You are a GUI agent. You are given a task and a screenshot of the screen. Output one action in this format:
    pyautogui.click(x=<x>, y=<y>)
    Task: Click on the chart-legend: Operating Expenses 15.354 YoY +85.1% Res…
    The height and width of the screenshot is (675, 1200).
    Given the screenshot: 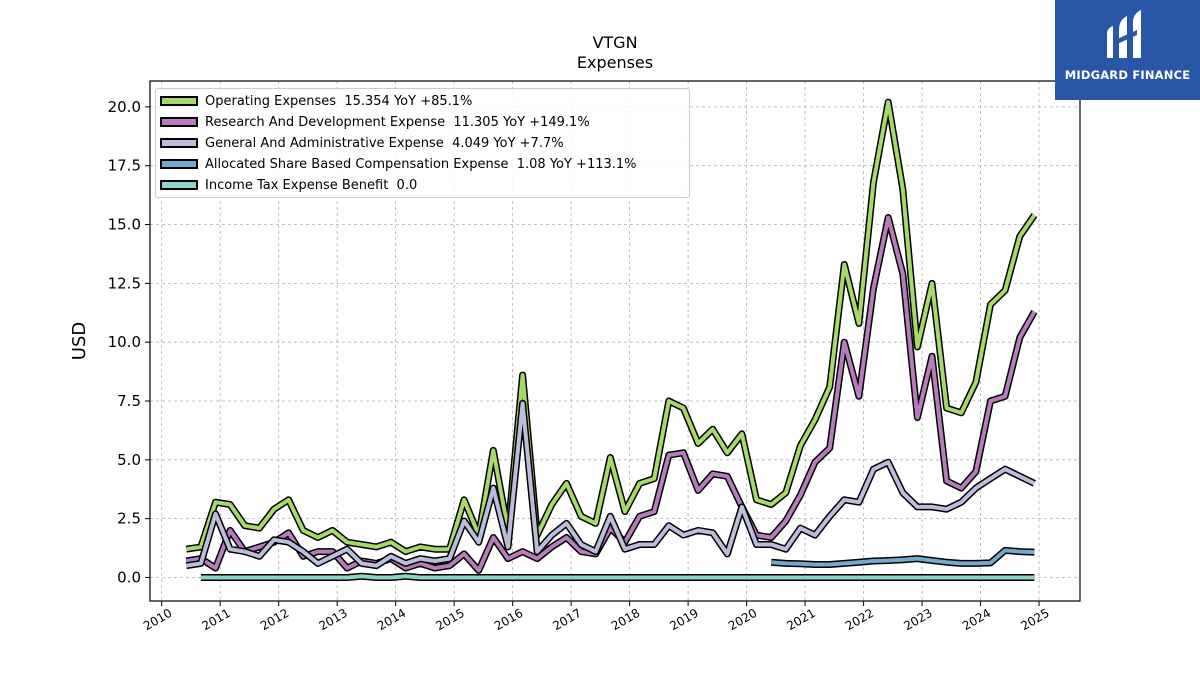 What is the action you would take?
    pyautogui.click(x=422, y=143)
    